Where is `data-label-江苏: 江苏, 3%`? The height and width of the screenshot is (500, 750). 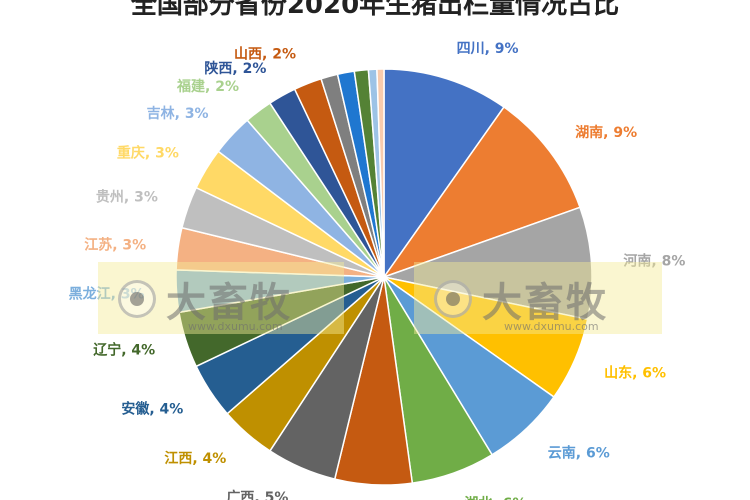
data-label-江苏: 江苏, 3% is located at coordinates (115, 244).